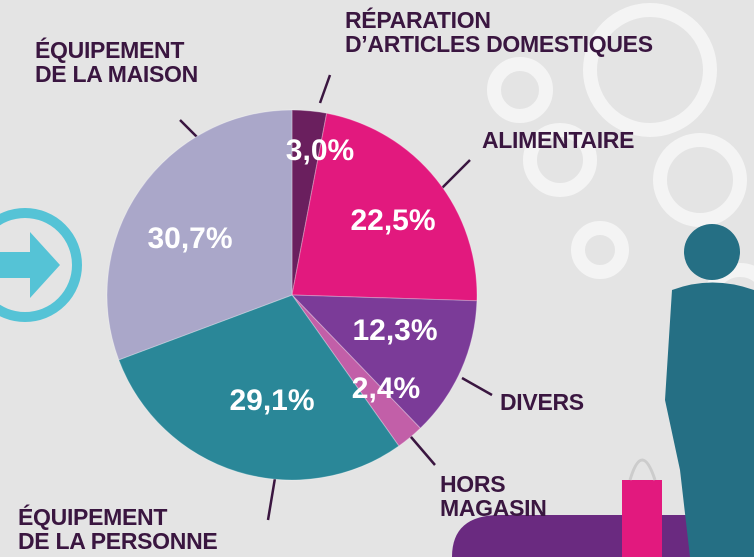 This screenshot has width=754, height=557. What do you see at coordinates (709, 390) in the screenshot?
I see `person-silhouette` at bounding box center [709, 390].